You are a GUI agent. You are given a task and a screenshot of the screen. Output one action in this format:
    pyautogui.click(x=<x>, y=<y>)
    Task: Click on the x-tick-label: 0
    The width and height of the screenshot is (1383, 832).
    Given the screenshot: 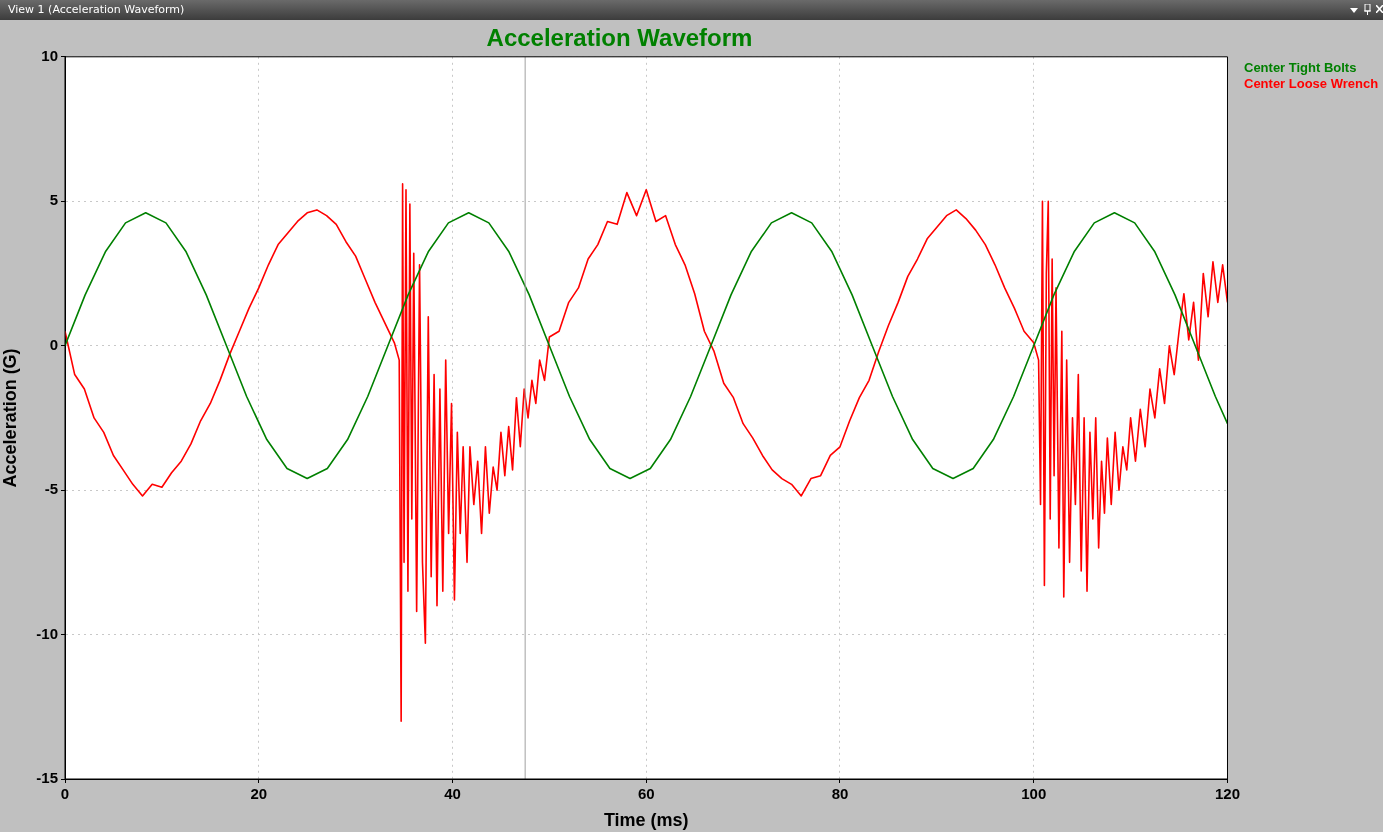 What is the action you would take?
    pyautogui.click(x=65, y=794)
    